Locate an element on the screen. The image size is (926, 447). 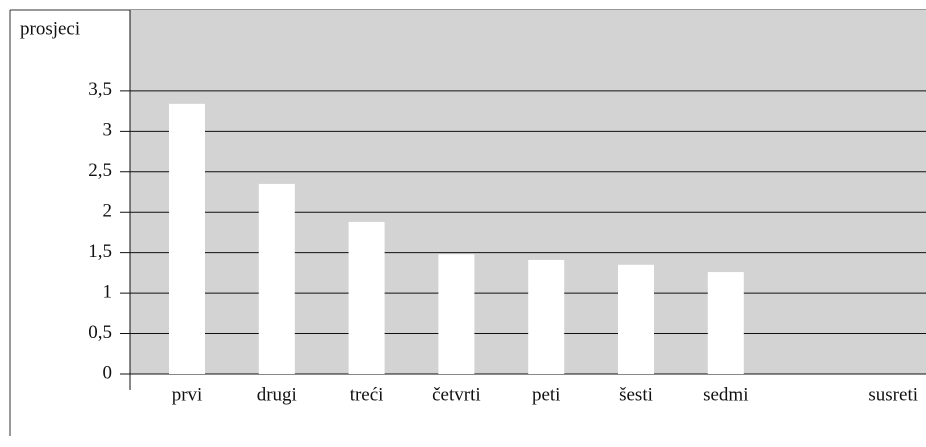
x-tick-label: drugi is located at coordinates (277, 394).